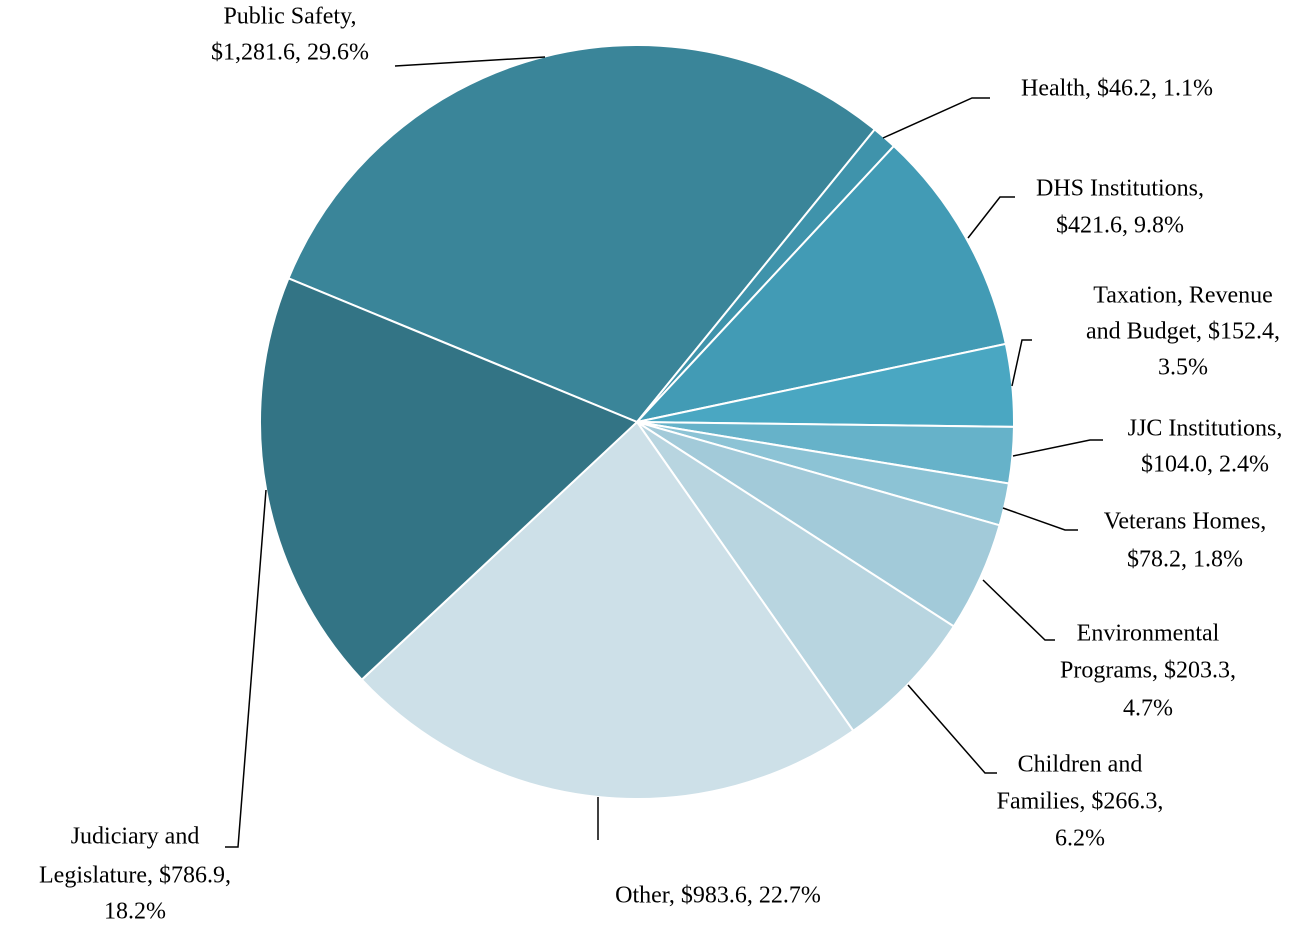  What do you see at coordinates (1183, 332) in the screenshot?
I see `slice-label: and Budget, $152.4,` at bounding box center [1183, 332].